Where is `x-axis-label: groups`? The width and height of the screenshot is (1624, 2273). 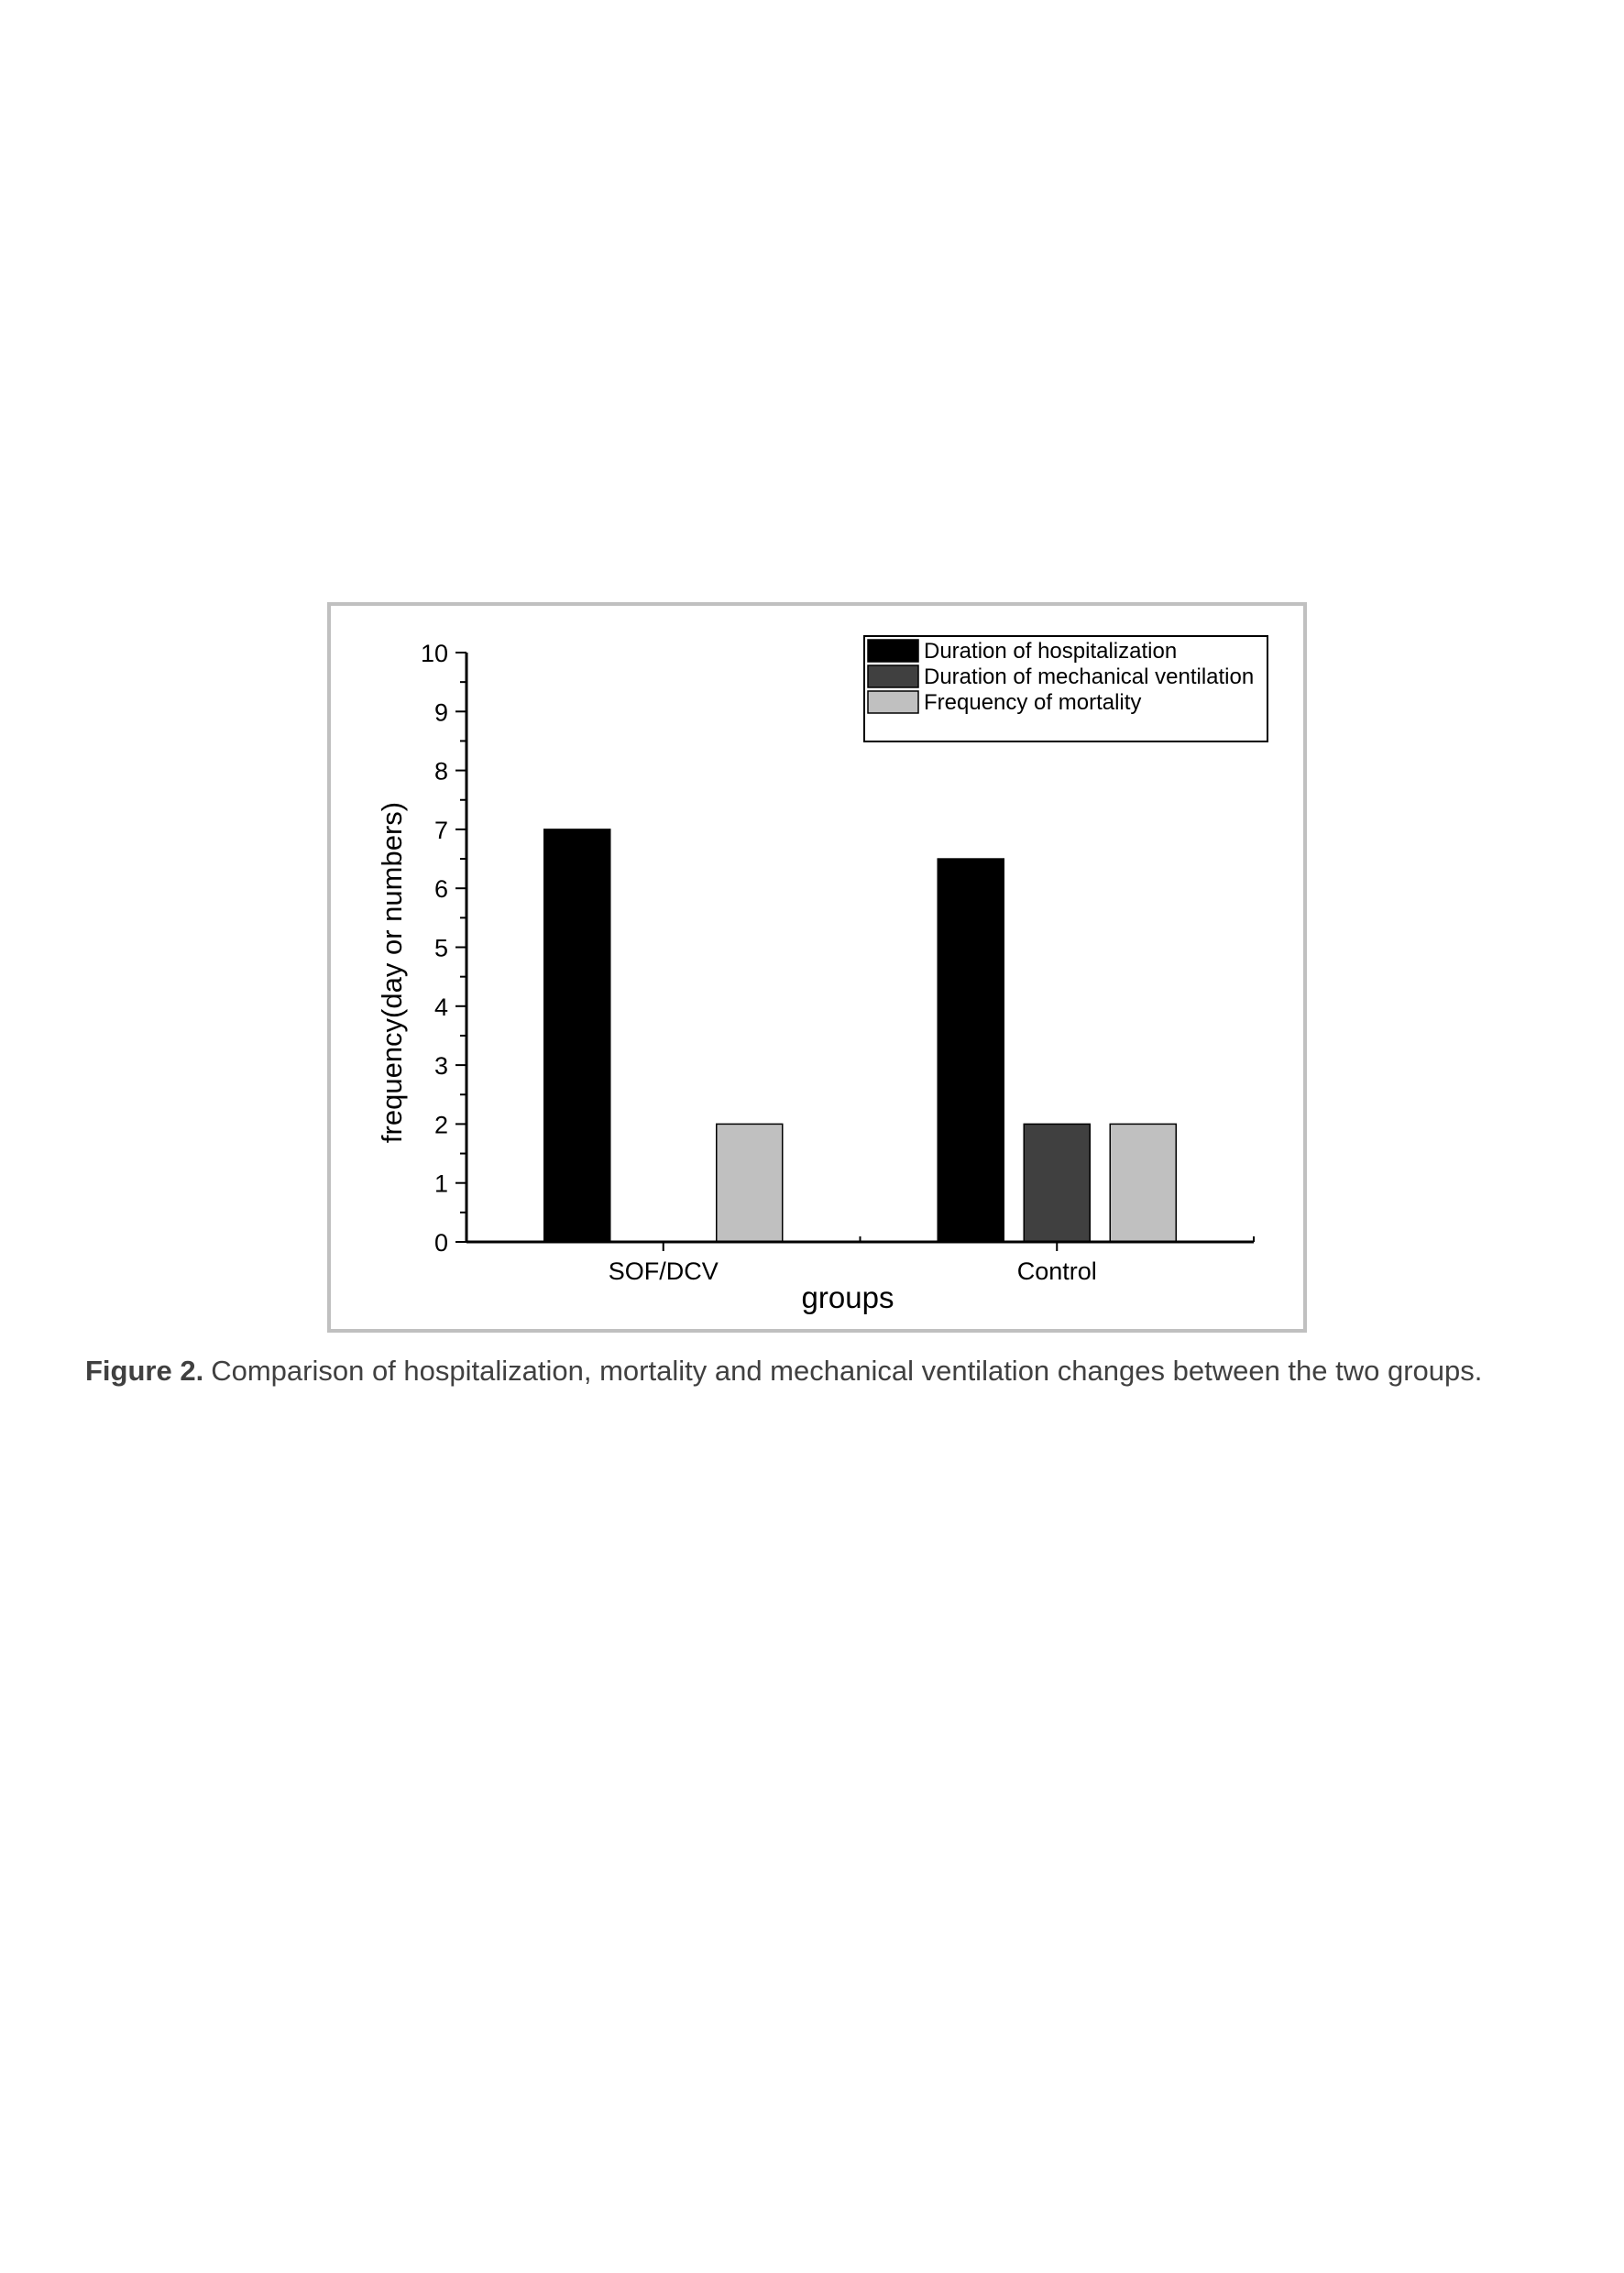
x-axis-label: groups is located at coordinates (848, 1297).